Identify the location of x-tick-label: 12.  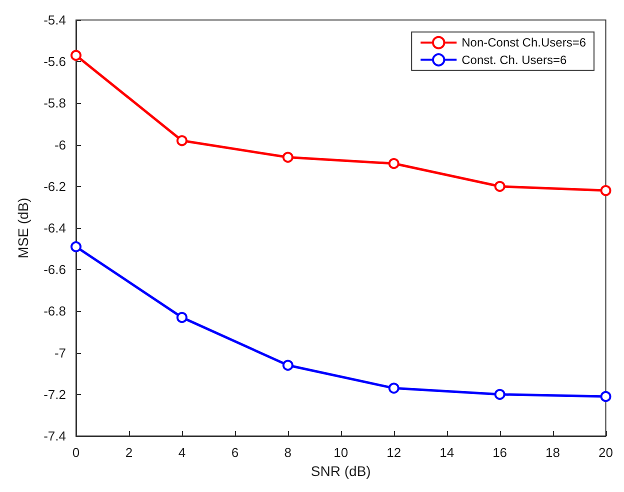
(394, 452).